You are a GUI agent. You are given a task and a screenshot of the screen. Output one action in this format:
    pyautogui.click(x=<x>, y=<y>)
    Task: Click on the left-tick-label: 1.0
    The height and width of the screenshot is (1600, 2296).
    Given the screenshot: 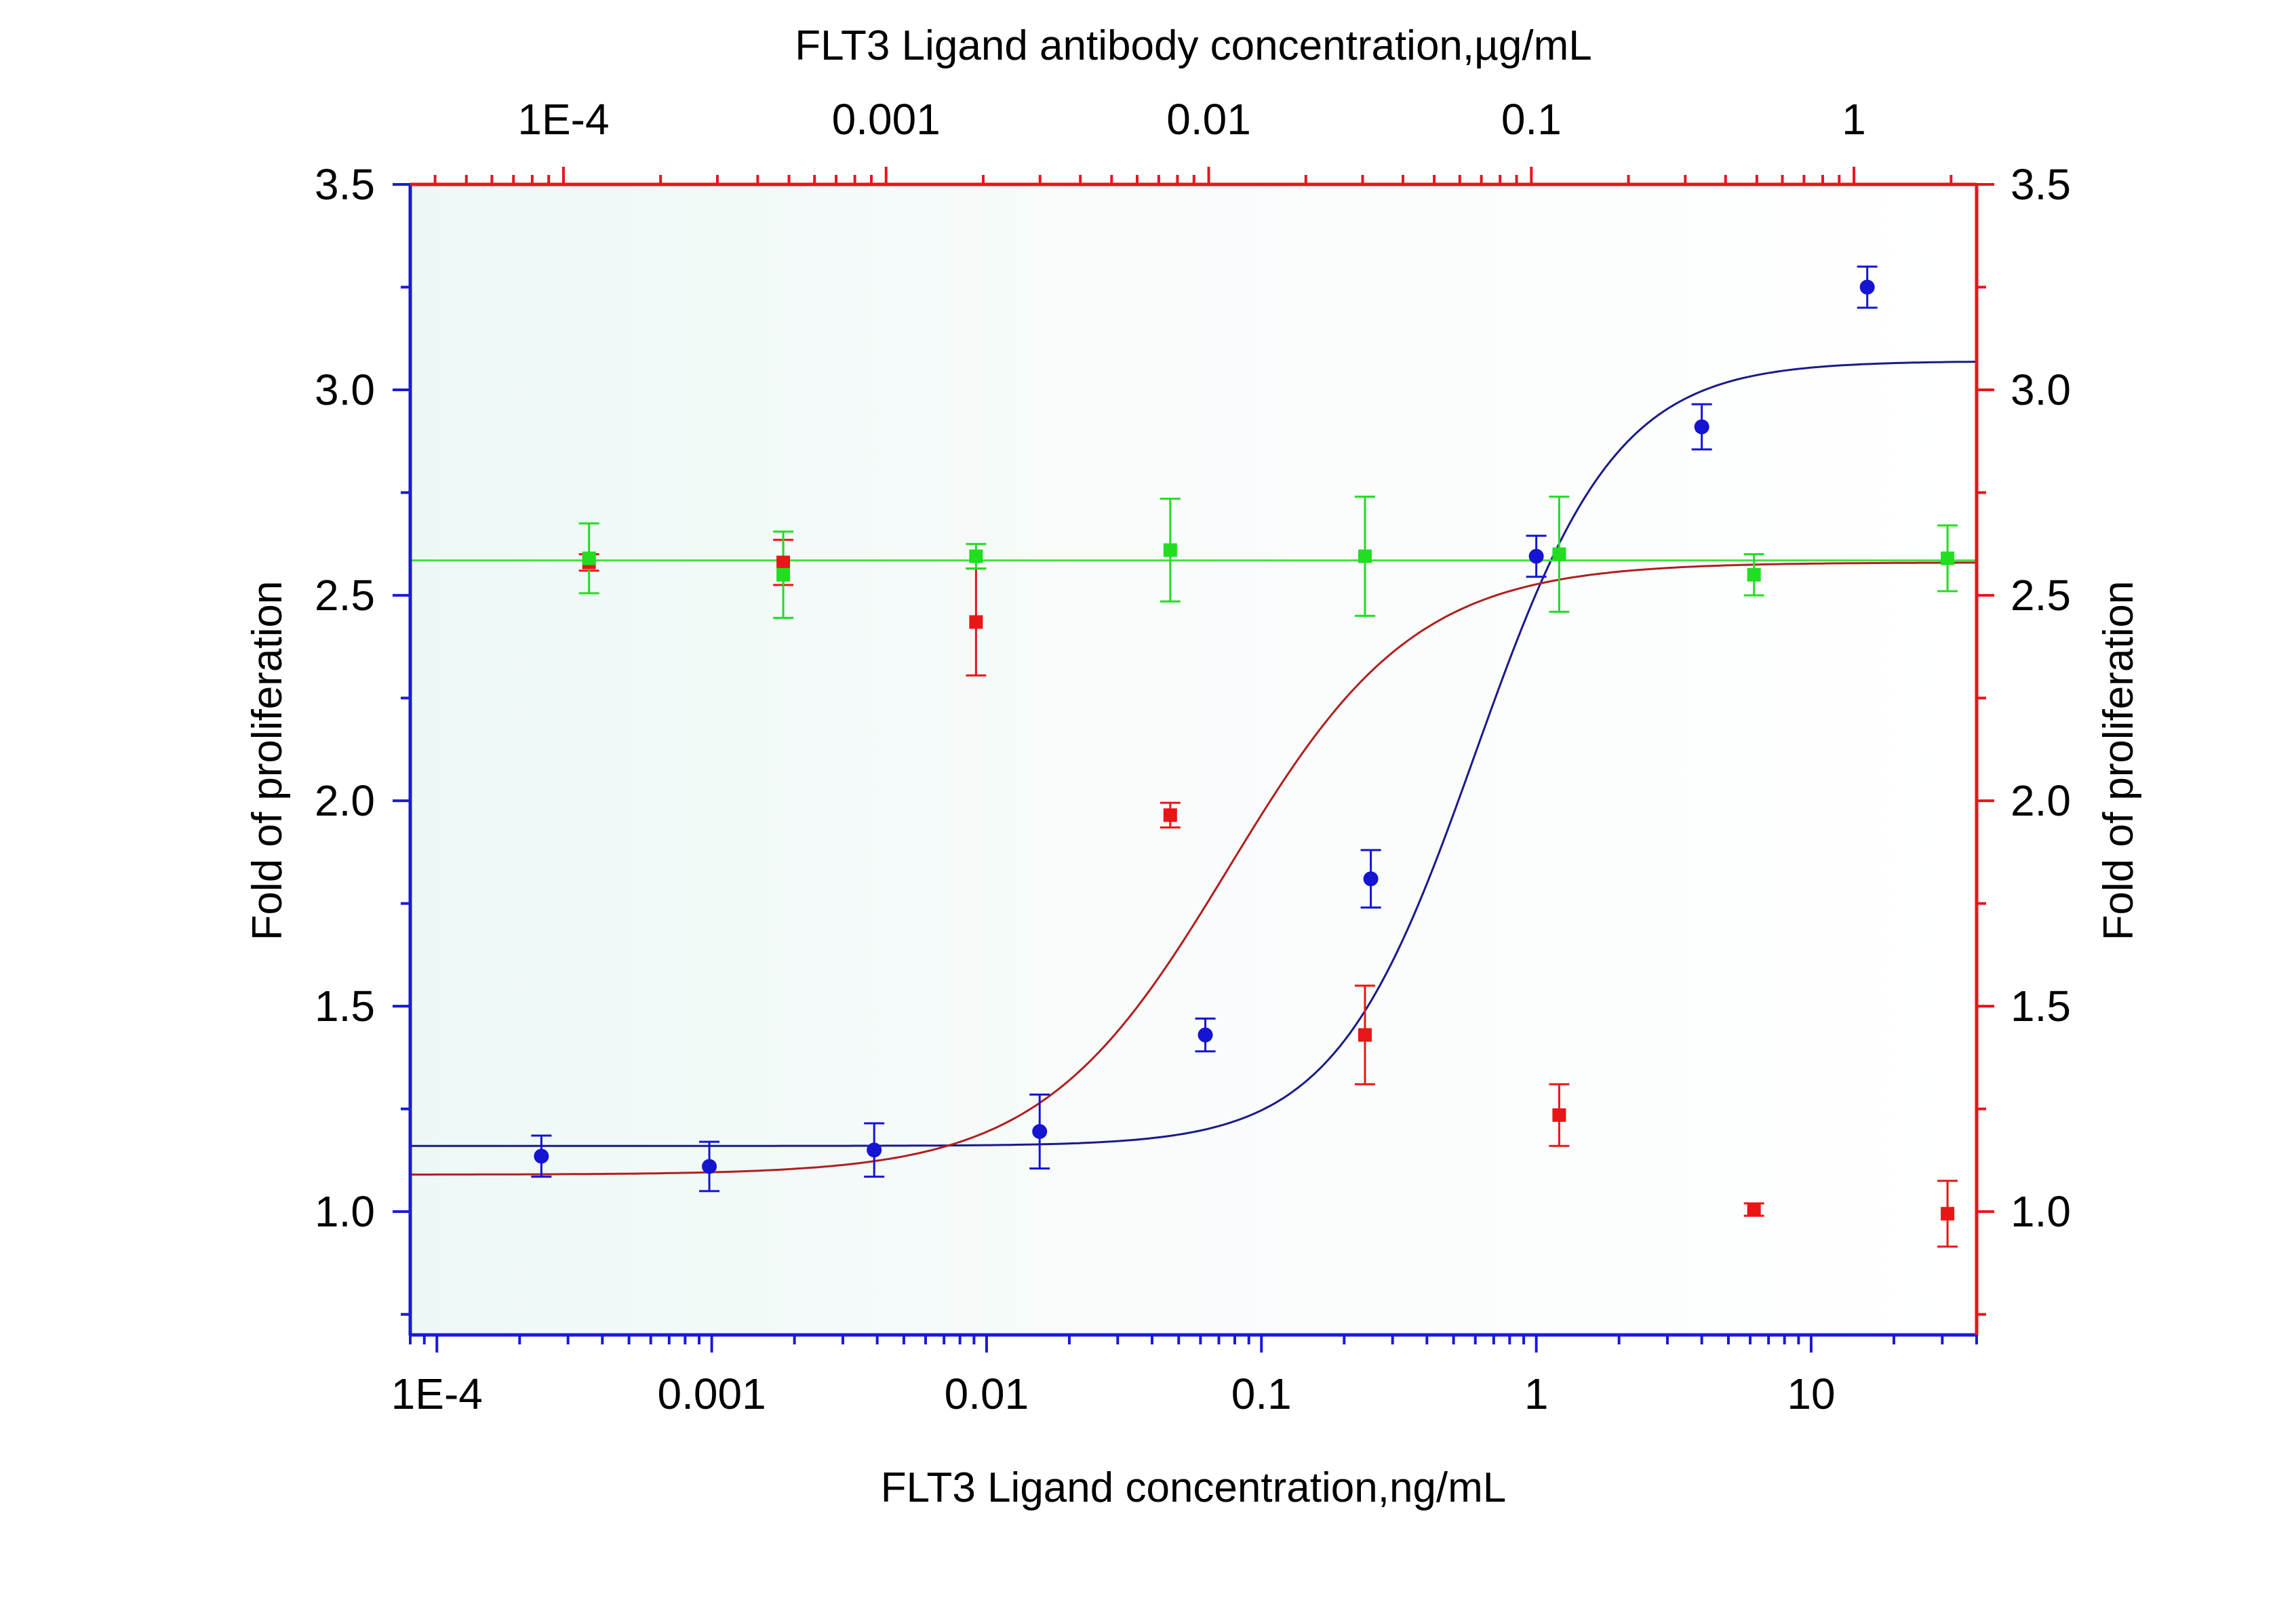 What is the action you would take?
    pyautogui.click(x=345, y=1211)
    